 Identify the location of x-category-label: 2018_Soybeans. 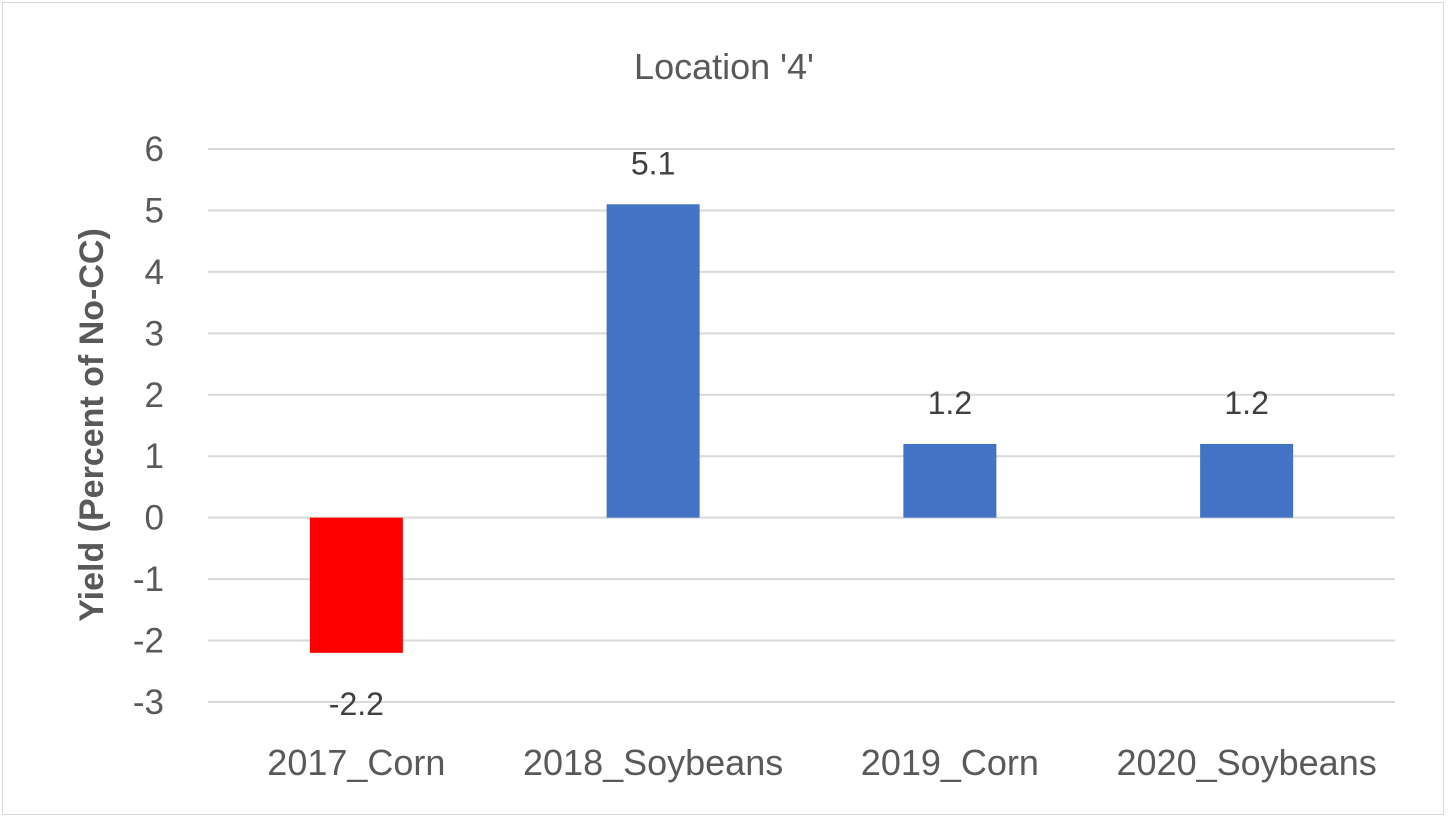
(653, 762).